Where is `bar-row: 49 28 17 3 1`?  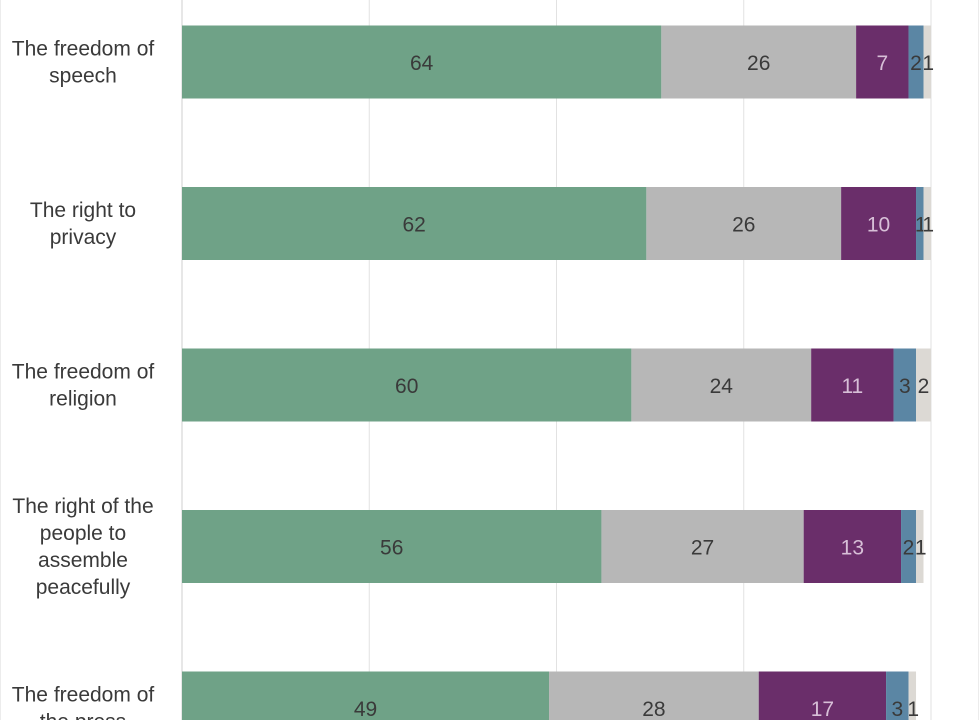
bar-row: 49 28 17 3 1 is located at coordinates (550, 695).